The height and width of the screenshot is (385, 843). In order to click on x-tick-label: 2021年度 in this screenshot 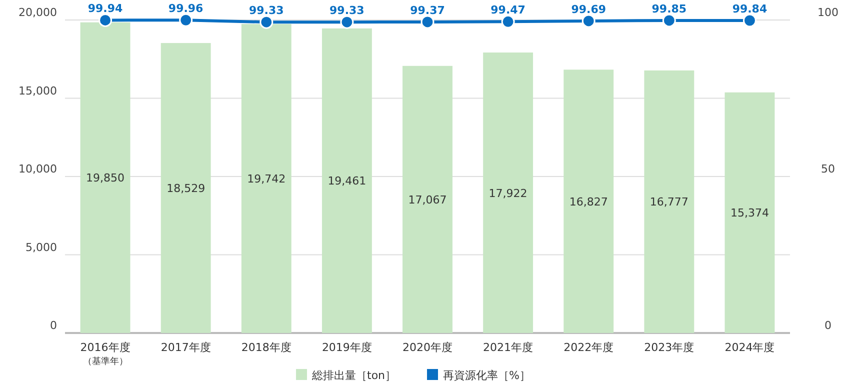, I will do `click(508, 347)`.